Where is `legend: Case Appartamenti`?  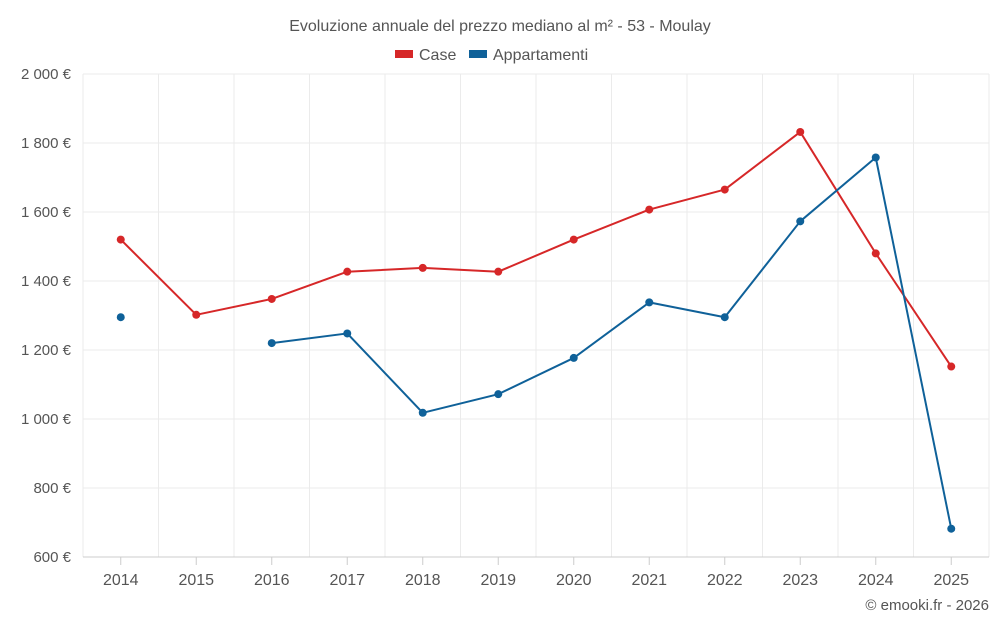 legend: Case Appartamenti is located at coordinates (491, 55).